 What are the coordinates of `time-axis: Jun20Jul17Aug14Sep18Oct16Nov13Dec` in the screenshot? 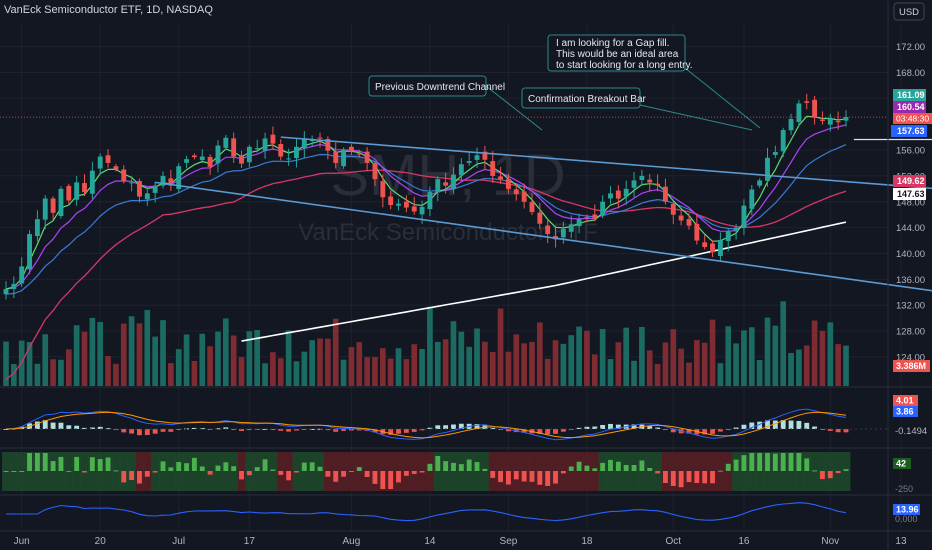 It's located at (460, 541).